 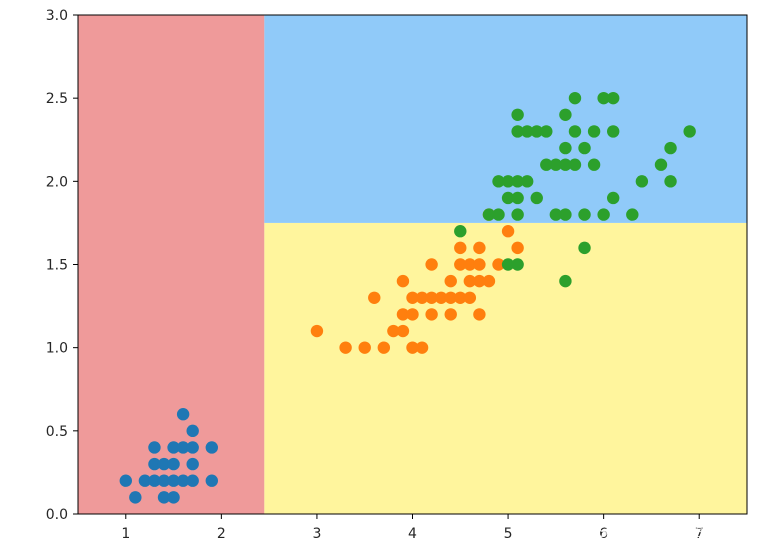 I want to click on y-tick-label: 0.0, so click(x=57, y=515).